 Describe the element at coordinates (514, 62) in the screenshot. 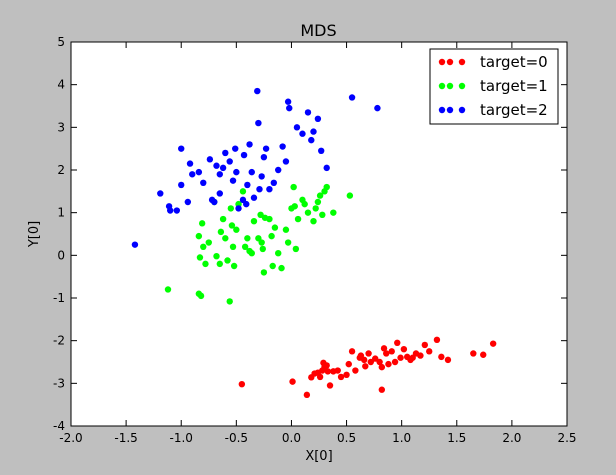

I see `legend-label: target=0` at that location.